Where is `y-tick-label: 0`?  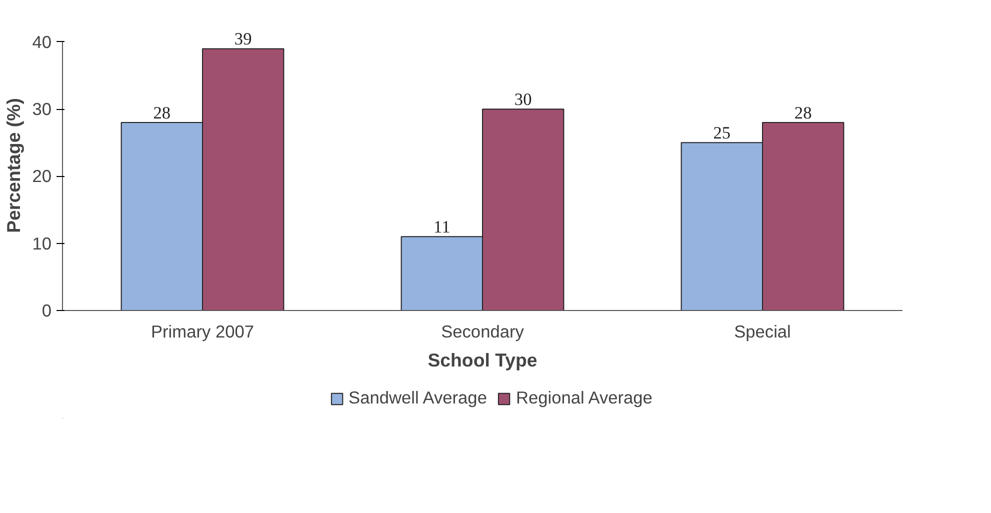 y-tick-label: 0 is located at coordinates (47, 310).